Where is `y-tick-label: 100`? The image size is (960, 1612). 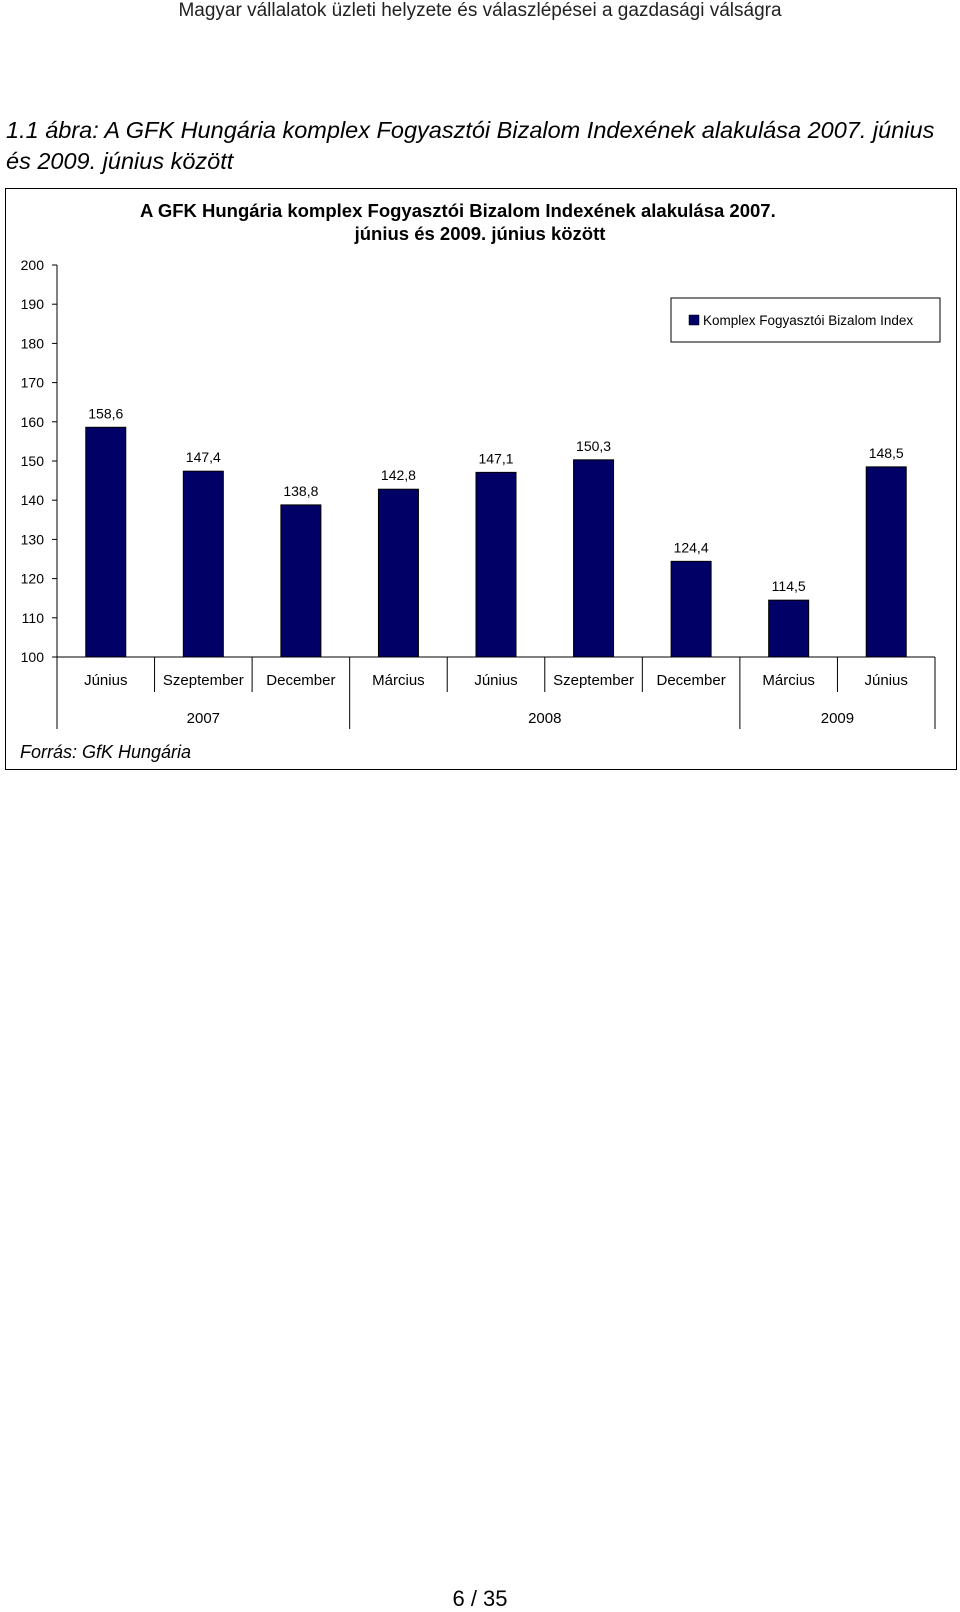
y-tick-label: 100 is located at coordinates (33, 657).